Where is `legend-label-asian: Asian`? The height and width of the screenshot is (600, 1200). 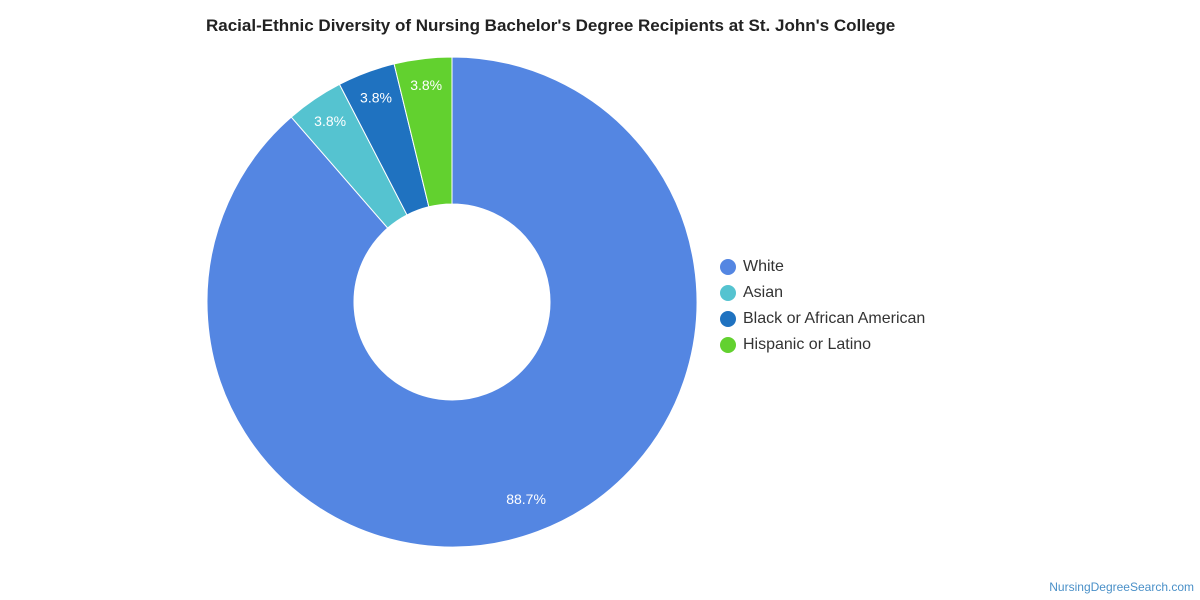 legend-label-asian: Asian is located at coordinates (763, 292).